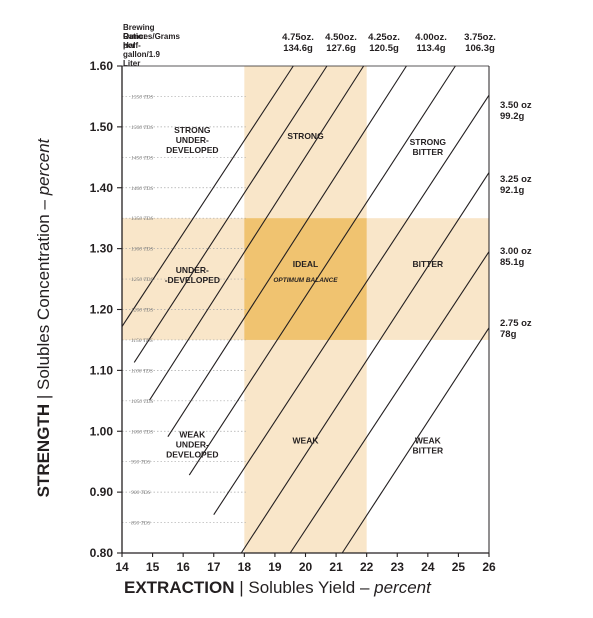  I want to click on region-label-6-line-1: UNDER-, so click(192, 444).